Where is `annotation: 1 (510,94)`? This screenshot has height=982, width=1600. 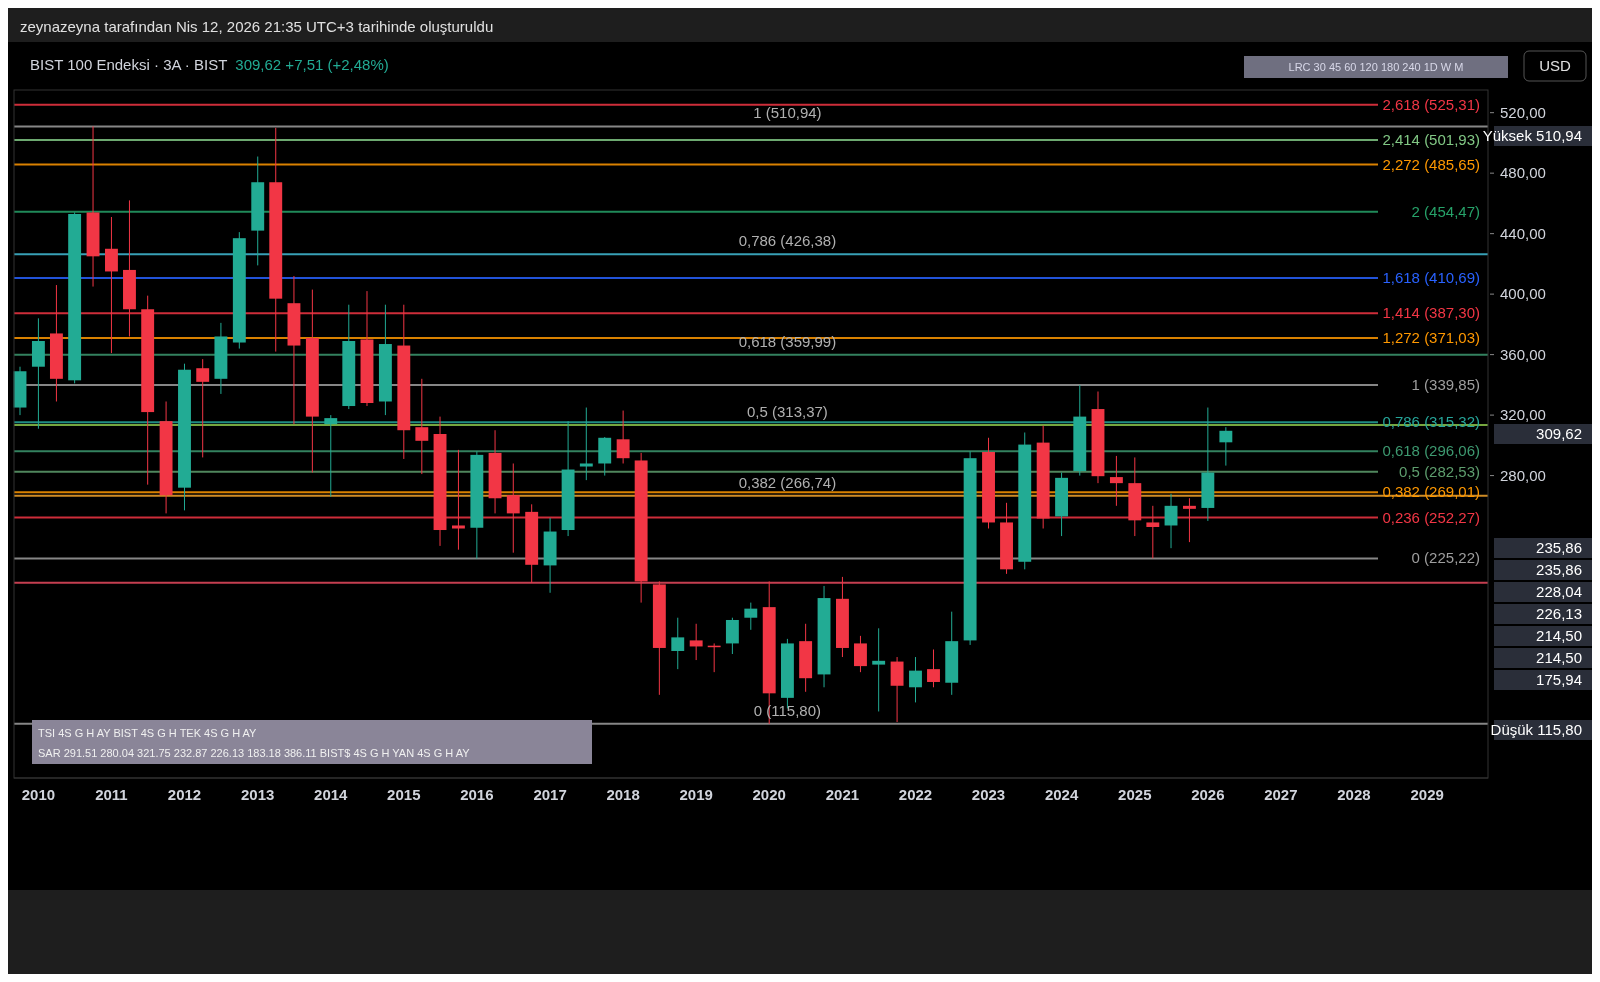
annotation: 1 (510,94) is located at coordinates (787, 113).